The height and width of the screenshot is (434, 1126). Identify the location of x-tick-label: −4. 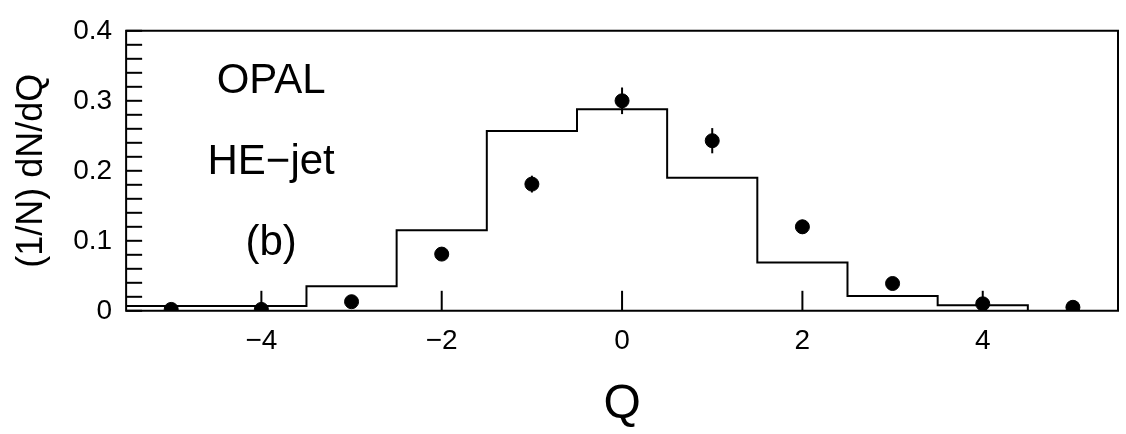
(261, 340).